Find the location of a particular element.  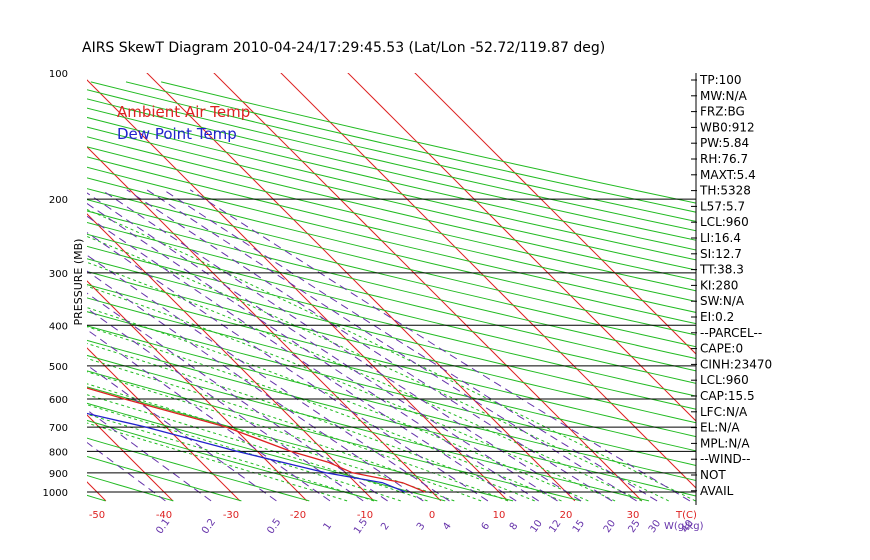

y-axis-title: PRESSURE (MB) is located at coordinates (78, 282).